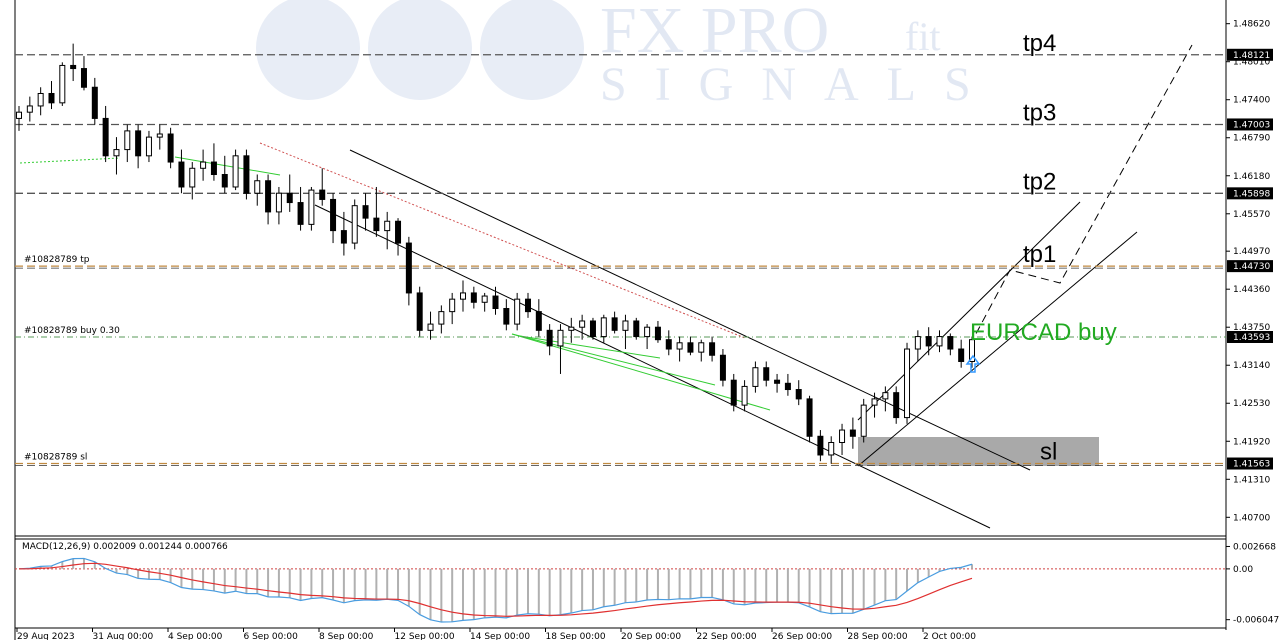  What do you see at coordinates (1251, 252) in the screenshot?
I see `y-tick-label: 1.44970` at bounding box center [1251, 252].